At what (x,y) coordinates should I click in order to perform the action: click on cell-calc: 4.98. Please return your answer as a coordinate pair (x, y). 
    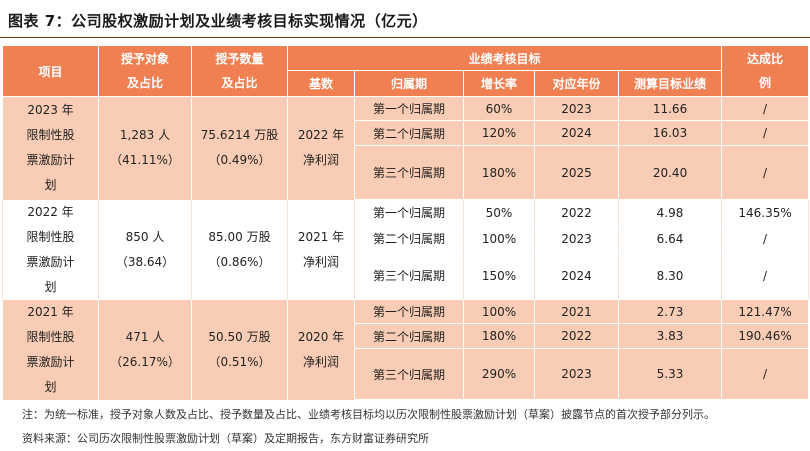
    Looking at the image, I should click on (670, 213).